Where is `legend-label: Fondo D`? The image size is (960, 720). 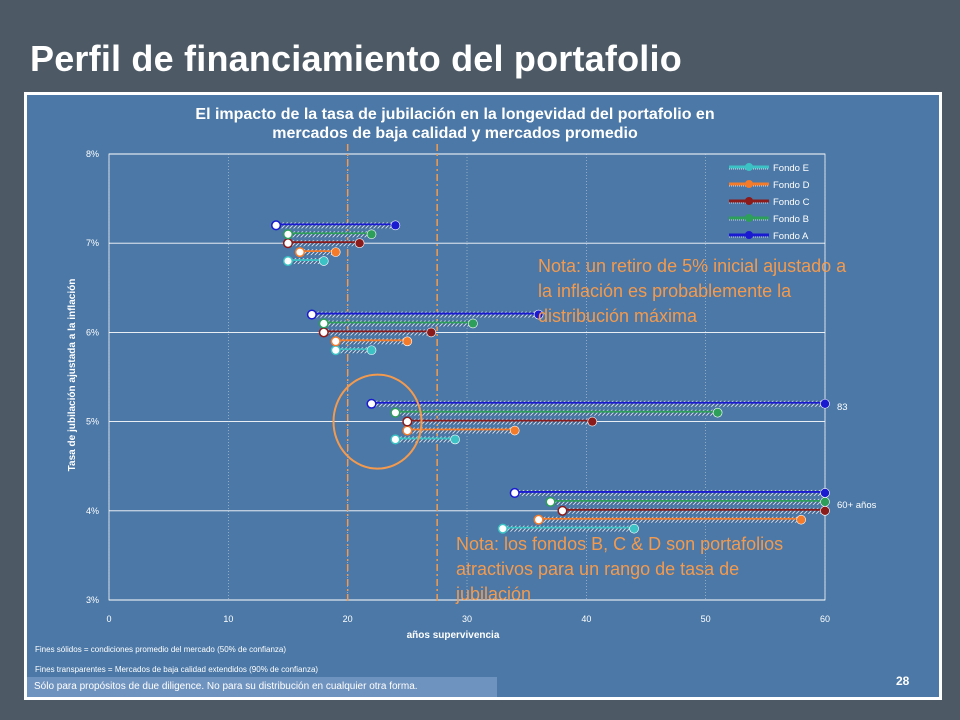
legend-label: Fondo D is located at coordinates (791, 185).